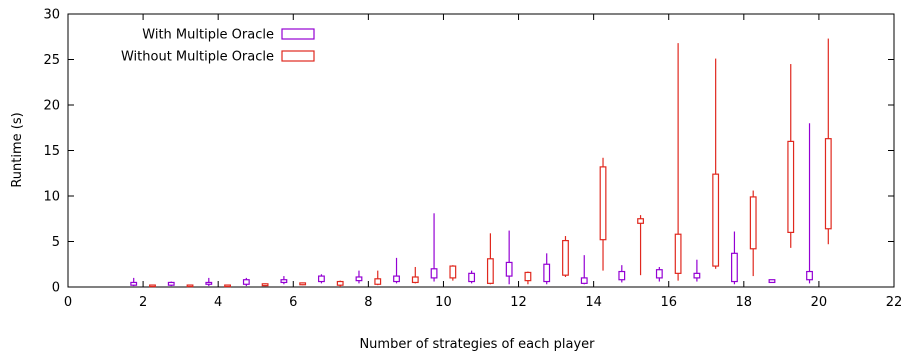  I want to click on x-tick-label: 2, so click(143, 302).